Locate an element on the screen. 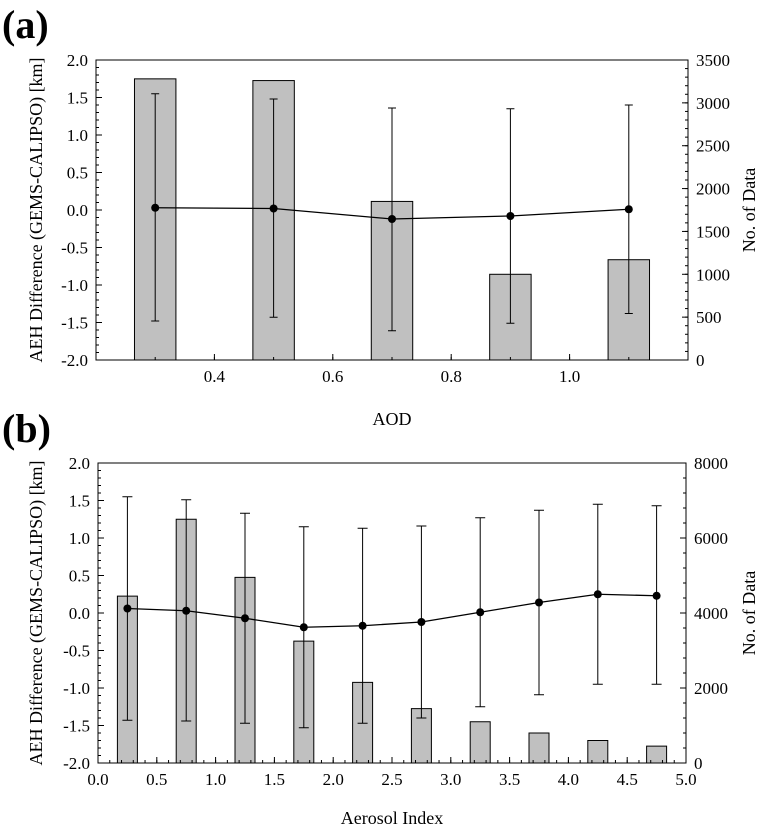 The height and width of the screenshot is (826, 768). x-tick-label: 0.6 is located at coordinates (332, 376).